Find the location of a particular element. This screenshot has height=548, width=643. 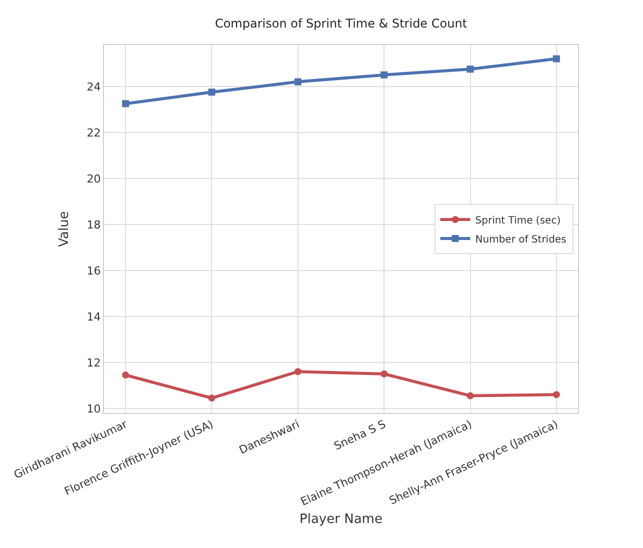

y-tick-label: 10 is located at coordinates (93, 409).